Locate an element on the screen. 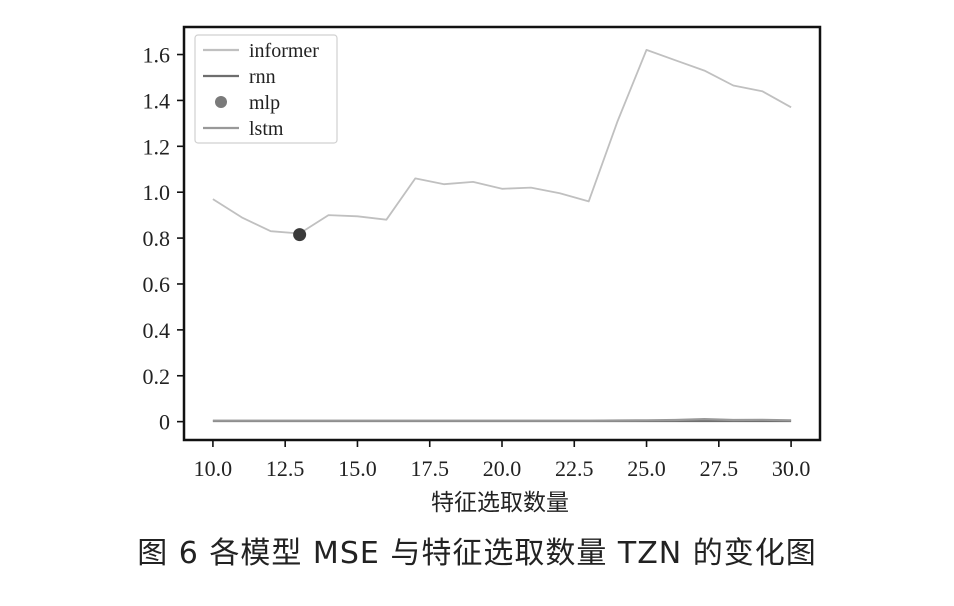  legend-label-informer: informer is located at coordinates (284, 51).